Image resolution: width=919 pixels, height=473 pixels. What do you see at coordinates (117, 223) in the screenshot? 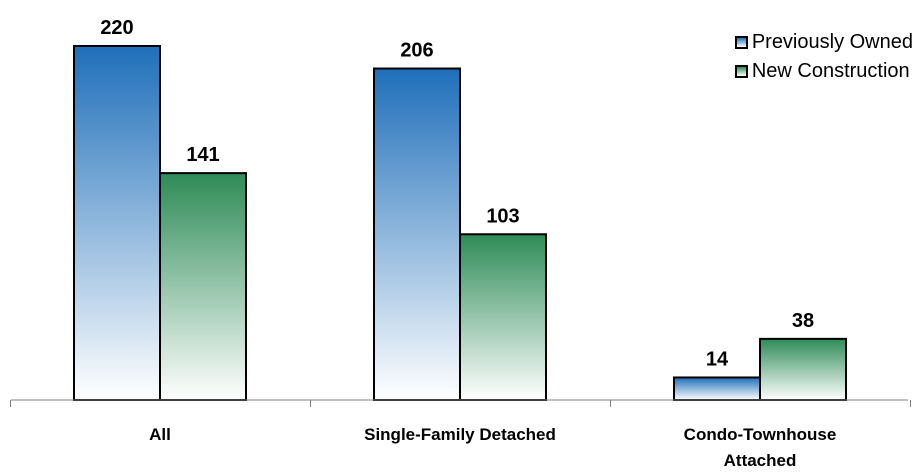
I see `bar-previously-owned-all` at bounding box center [117, 223].